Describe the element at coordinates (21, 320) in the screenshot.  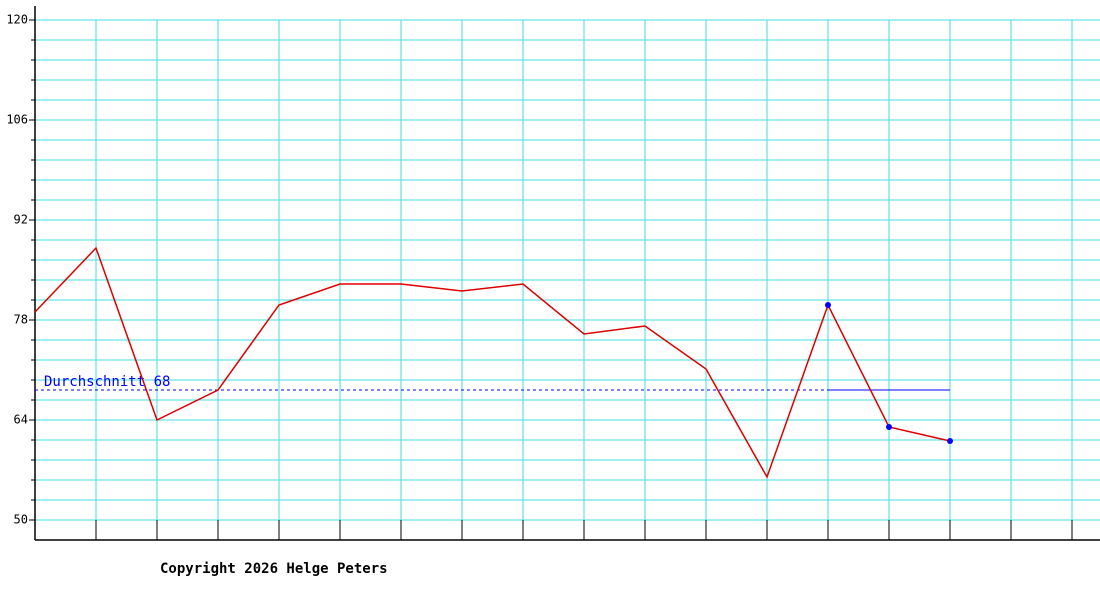
I see `y-tick-label: 78` at that location.